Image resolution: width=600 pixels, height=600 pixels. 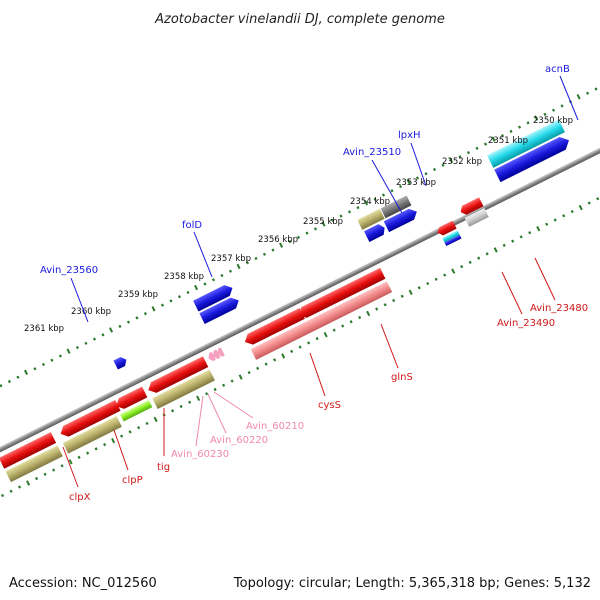 I want to click on avin-23510-gene-arrow, so click(x=374, y=233).